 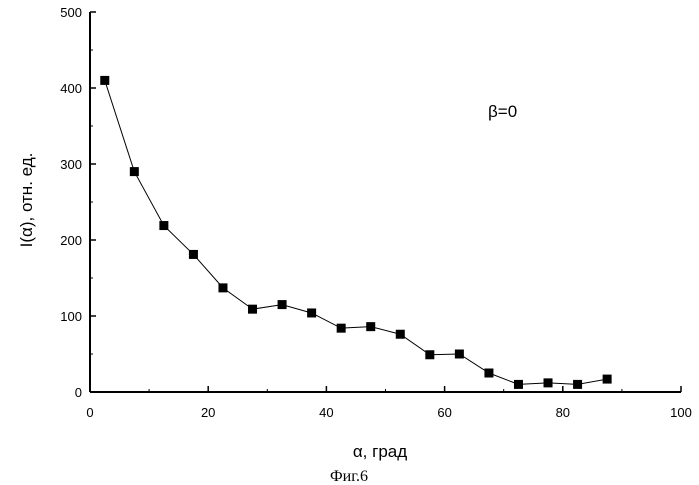 What do you see at coordinates (349, 476) in the screenshot?
I see `figure-caption: Фиг.6` at bounding box center [349, 476].